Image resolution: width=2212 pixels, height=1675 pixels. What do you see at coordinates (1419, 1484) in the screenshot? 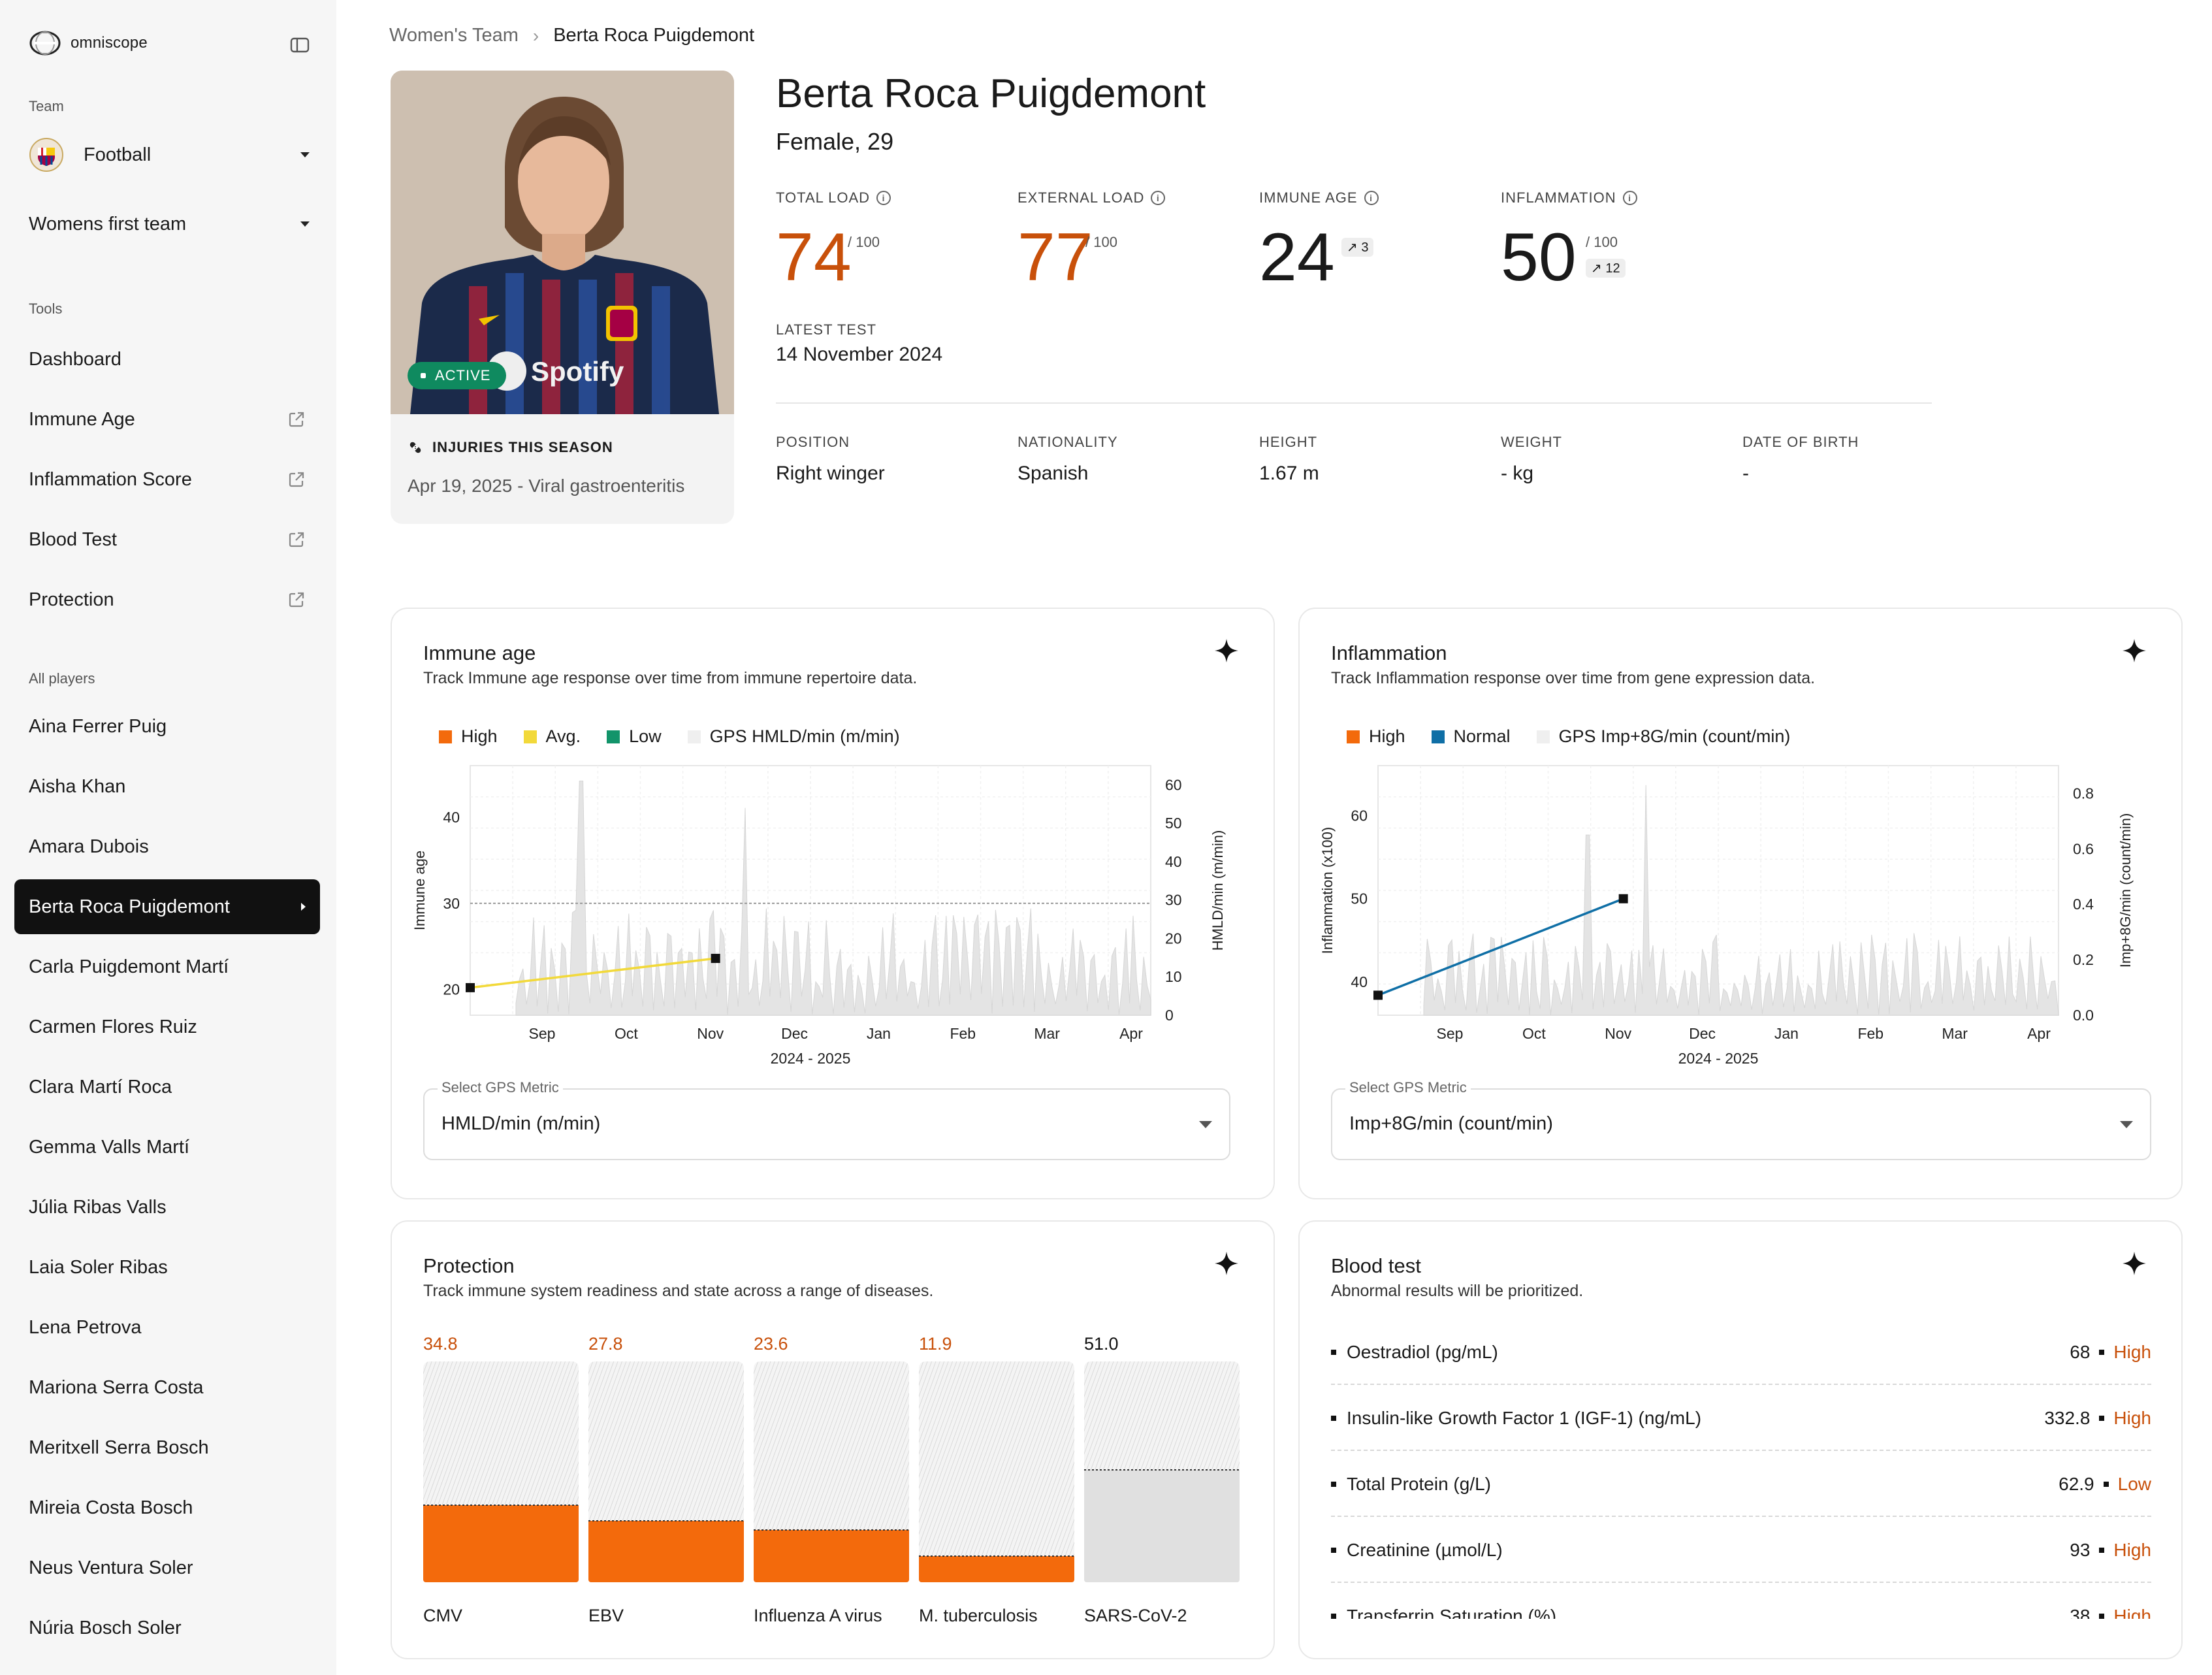
I see `blood-test-name: Total Protein (g/L)` at bounding box center [1419, 1484].